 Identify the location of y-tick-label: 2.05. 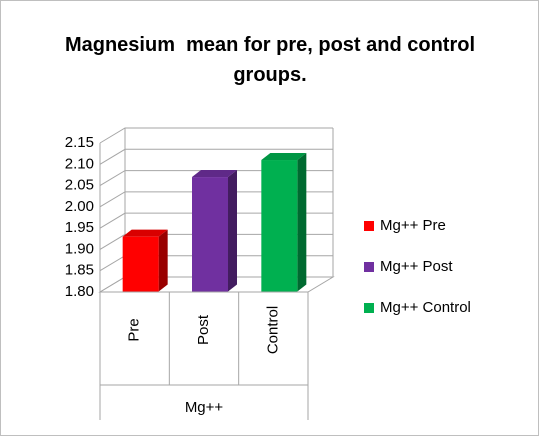
(79, 185).